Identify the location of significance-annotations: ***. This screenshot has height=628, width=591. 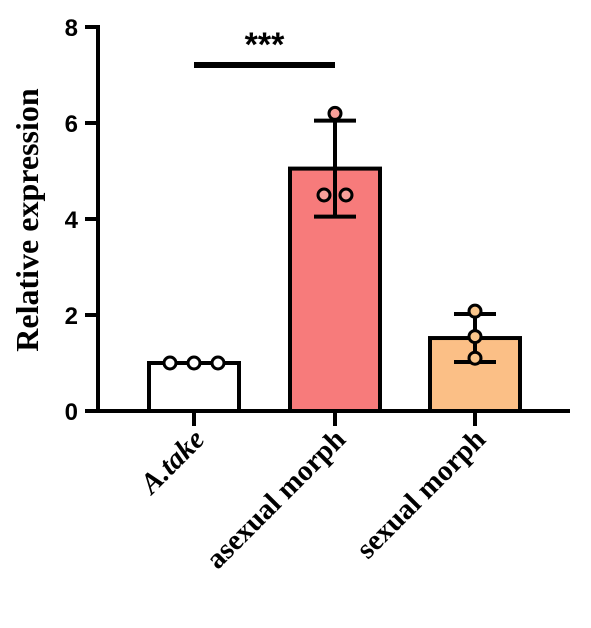
(264, 47).